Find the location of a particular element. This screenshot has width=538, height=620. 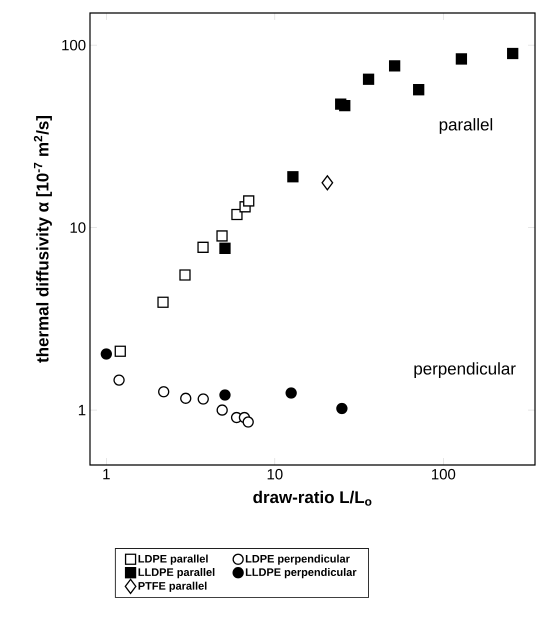

annotation: parallel is located at coordinates (466, 126).